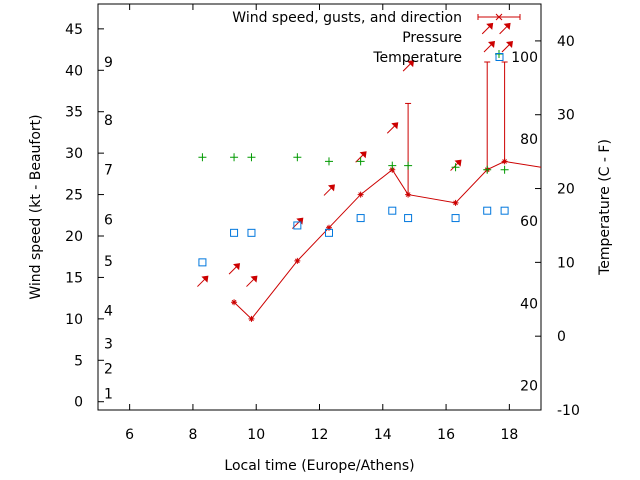 The width and height of the screenshot is (640, 480). Describe the element at coordinates (74, 113) in the screenshot. I see `y-left-tick-label: 35` at that location.